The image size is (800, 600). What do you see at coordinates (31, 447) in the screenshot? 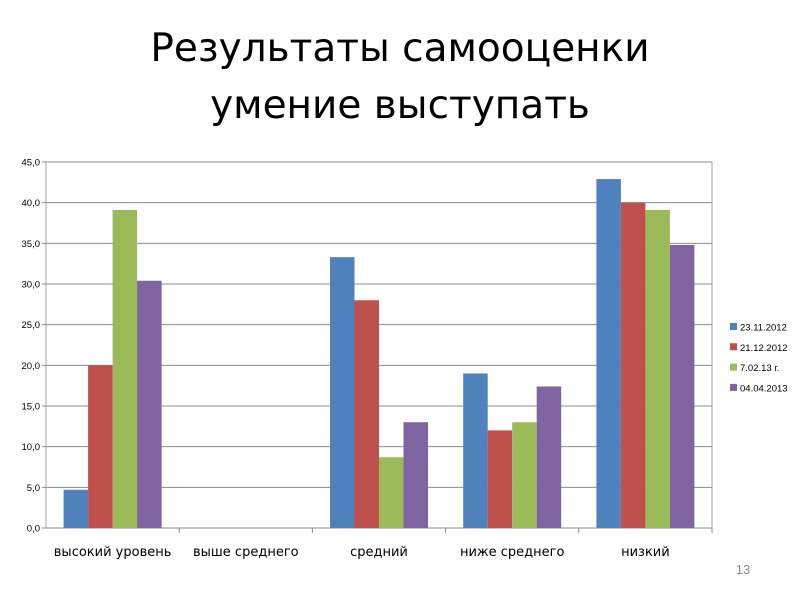
I see `y-tick-label: 10,0` at bounding box center [31, 447].